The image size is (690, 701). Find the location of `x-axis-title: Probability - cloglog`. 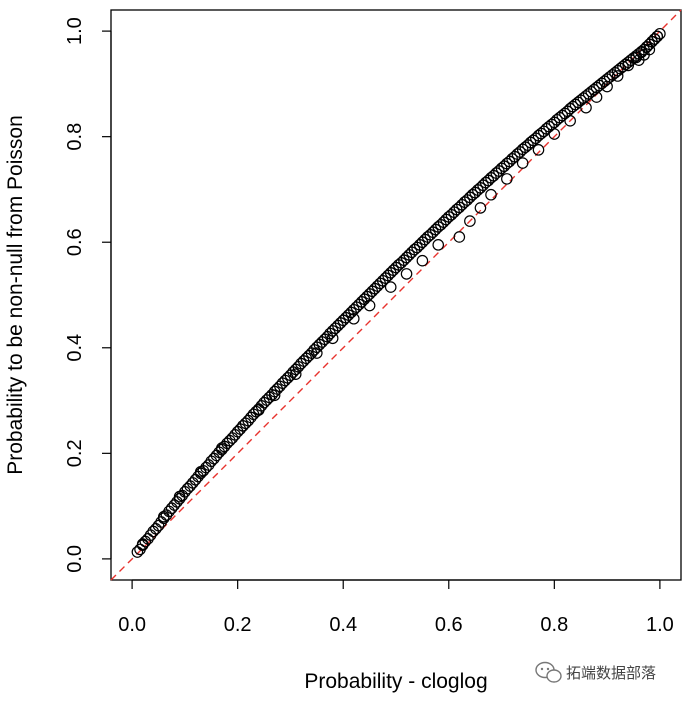

x-axis-title: Probability - cloglog is located at coordinates (395, 681).